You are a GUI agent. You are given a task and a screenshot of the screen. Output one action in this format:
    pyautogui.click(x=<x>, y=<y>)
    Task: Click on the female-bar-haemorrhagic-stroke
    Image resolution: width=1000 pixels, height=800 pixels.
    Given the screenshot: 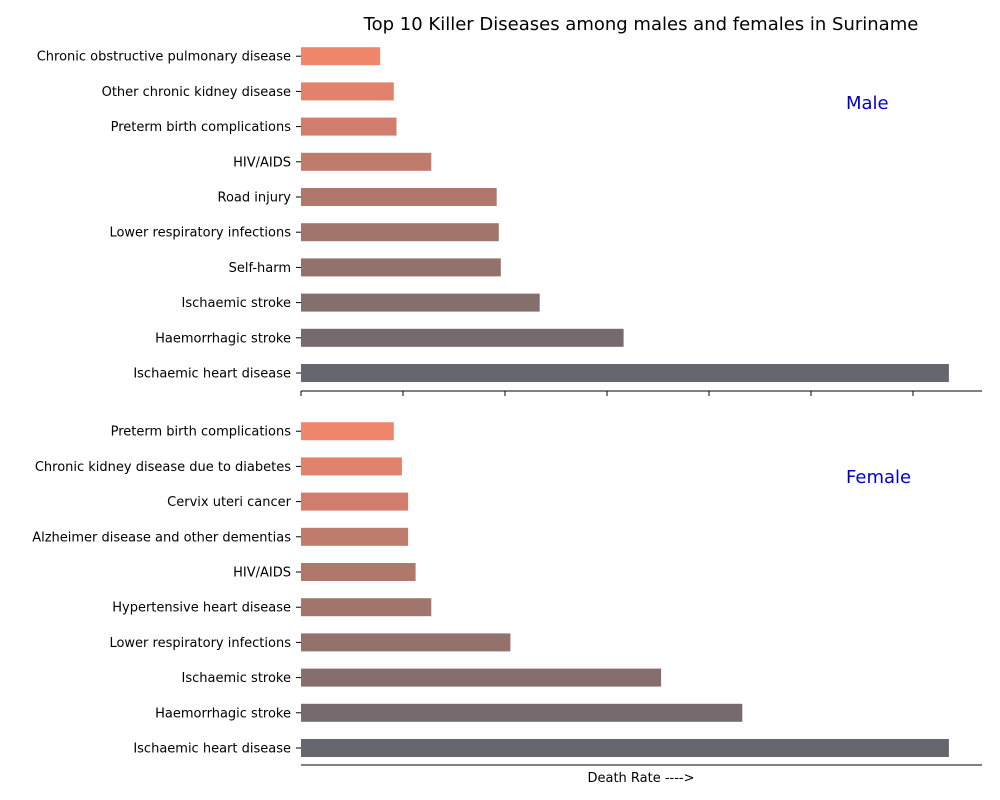 What is the action you would take?
    pyautogui.click(x=522, y=712)
    